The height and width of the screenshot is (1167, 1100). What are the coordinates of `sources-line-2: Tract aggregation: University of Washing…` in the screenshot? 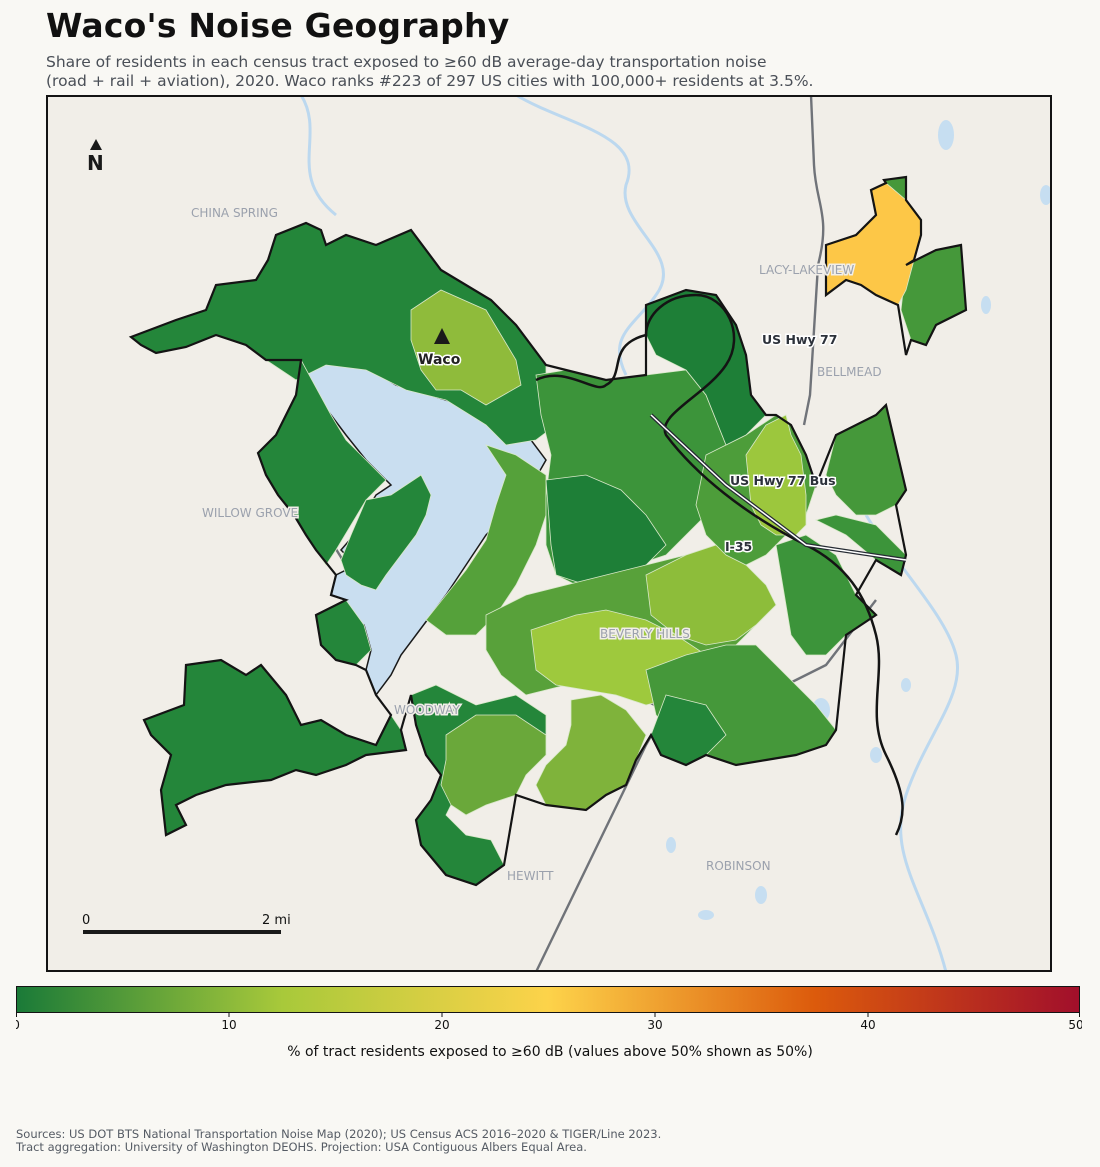 It's located at (301, 1147).